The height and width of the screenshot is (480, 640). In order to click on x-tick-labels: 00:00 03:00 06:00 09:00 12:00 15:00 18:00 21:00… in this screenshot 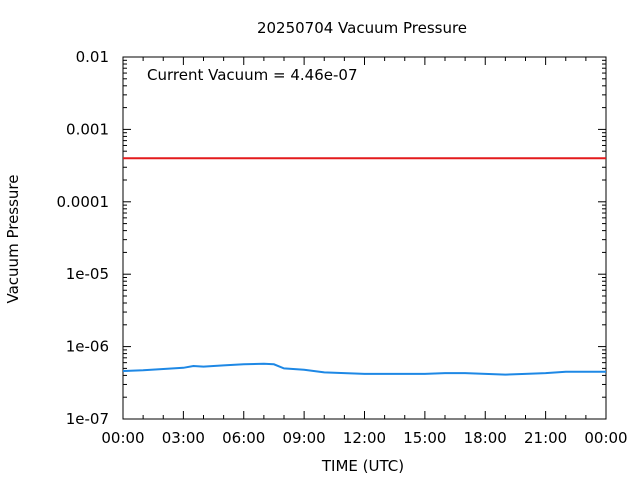, I will do `click(364, 438)`.